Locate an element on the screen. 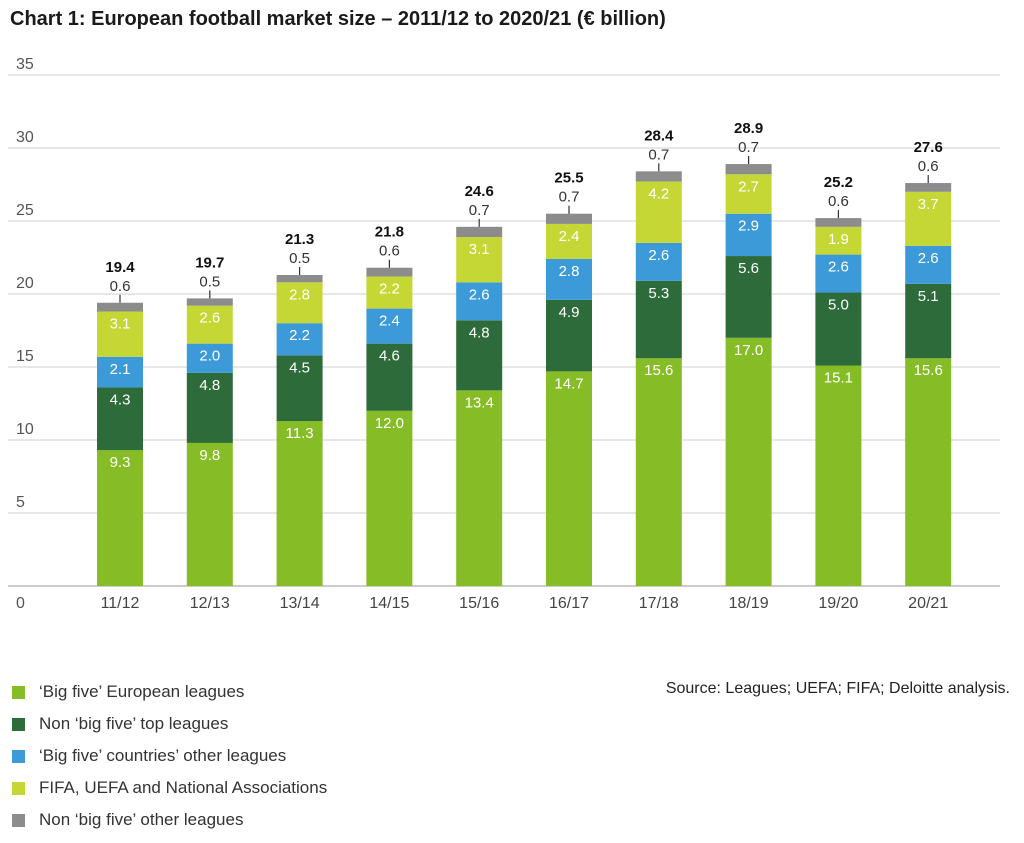 The height and width of the screenshot is (843, 1024). legend-item-fifa-uefa: FIFA, UEFA and National Associations is located at coordinates (169, 788).